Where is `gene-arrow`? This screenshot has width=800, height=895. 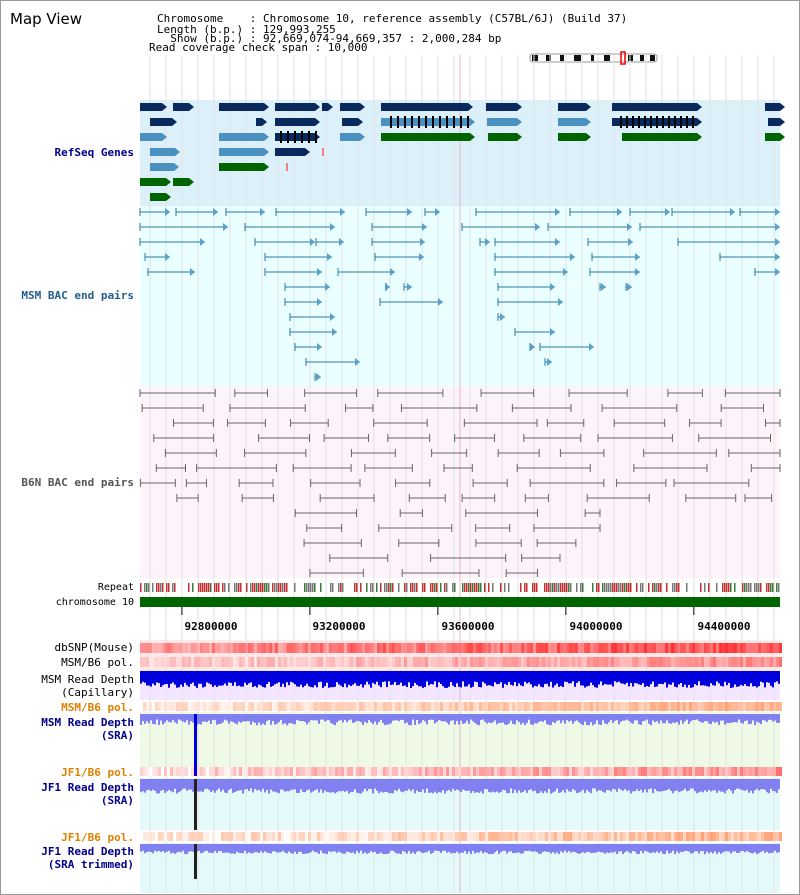 gene-arrow is located at coordinates (168, 197).